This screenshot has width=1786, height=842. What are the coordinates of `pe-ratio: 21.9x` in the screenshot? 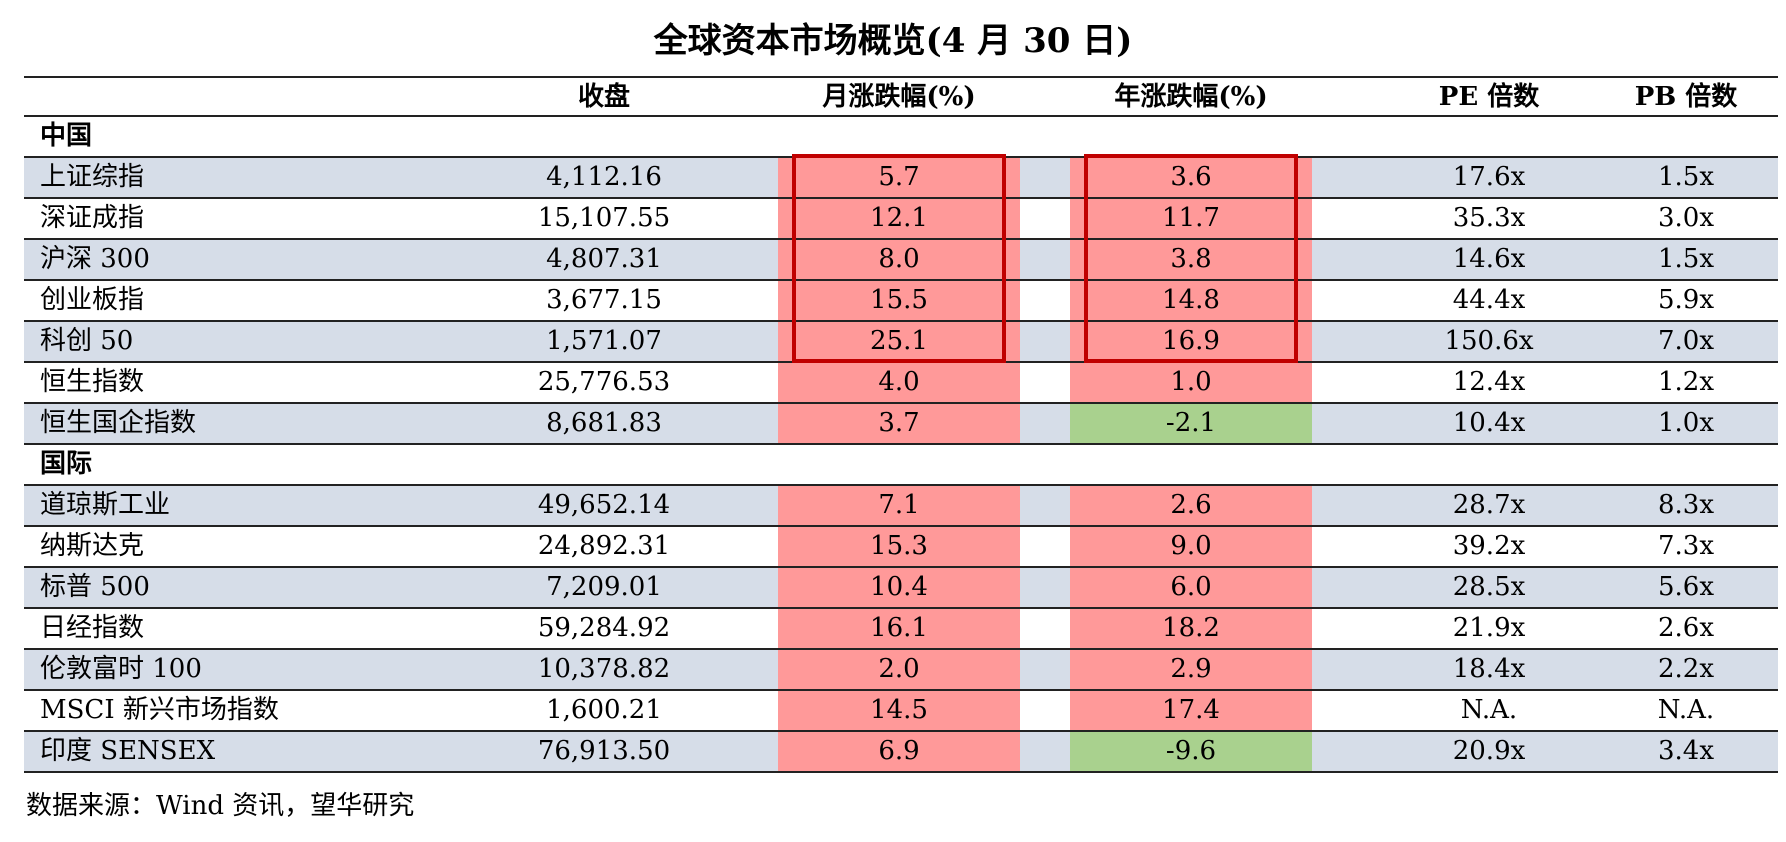 It's located at (1489, 628).